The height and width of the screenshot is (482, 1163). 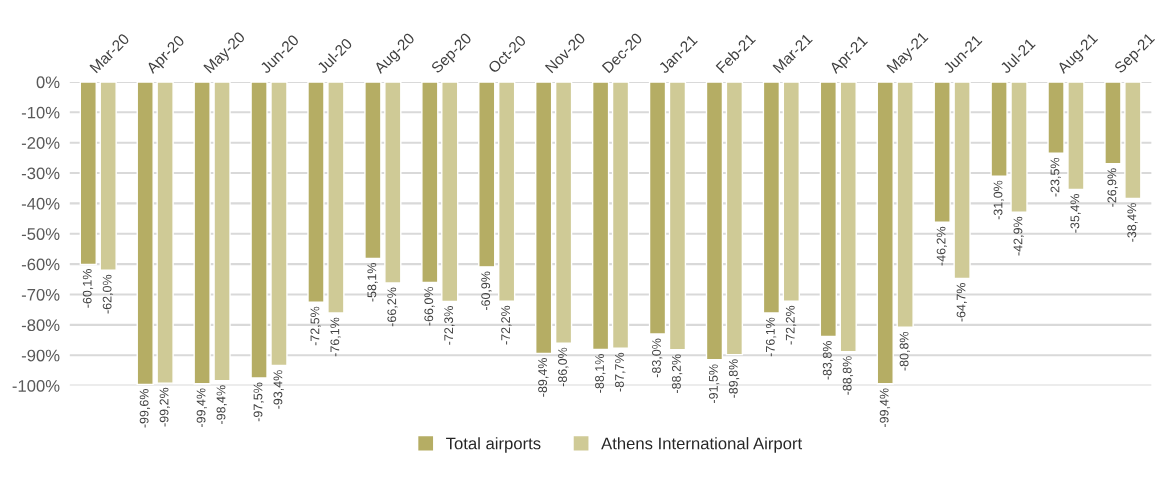 I want to click on data-label: -64,7%, so click(x=961, y=302).